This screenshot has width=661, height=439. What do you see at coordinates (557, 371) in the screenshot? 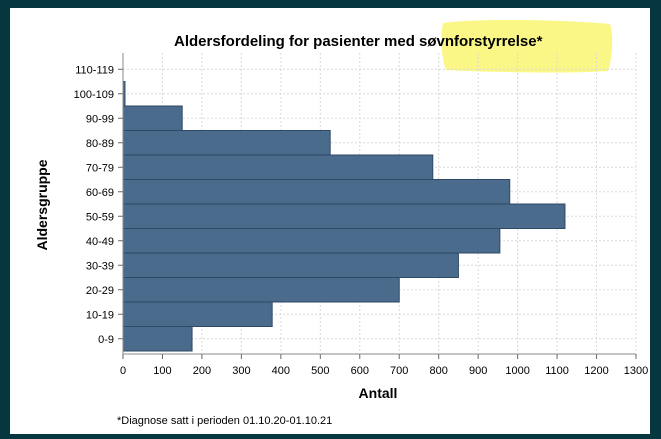
I see `x-tick-label: 1100` at bounding box center [557, 371].